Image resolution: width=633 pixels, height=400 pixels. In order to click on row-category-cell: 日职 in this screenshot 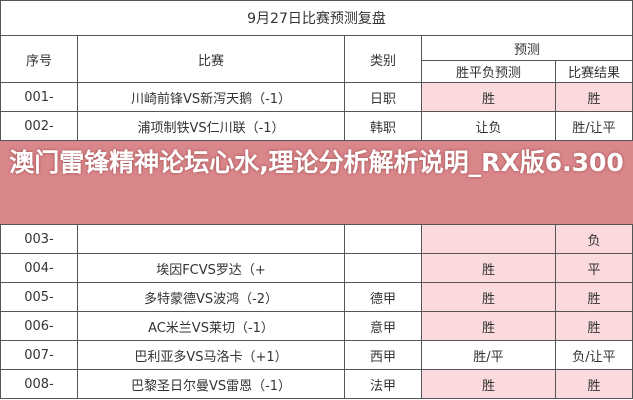, I will do `click(383, 97)`.